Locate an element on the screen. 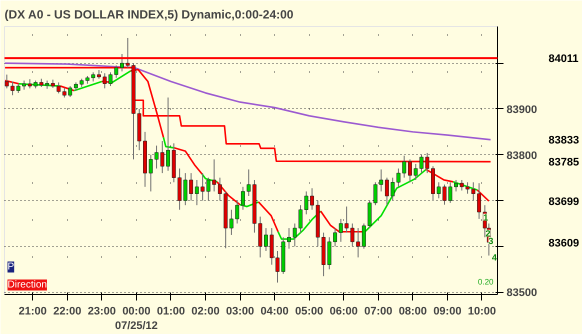  annotation: 0.20 is located at coordinates (486, 282).